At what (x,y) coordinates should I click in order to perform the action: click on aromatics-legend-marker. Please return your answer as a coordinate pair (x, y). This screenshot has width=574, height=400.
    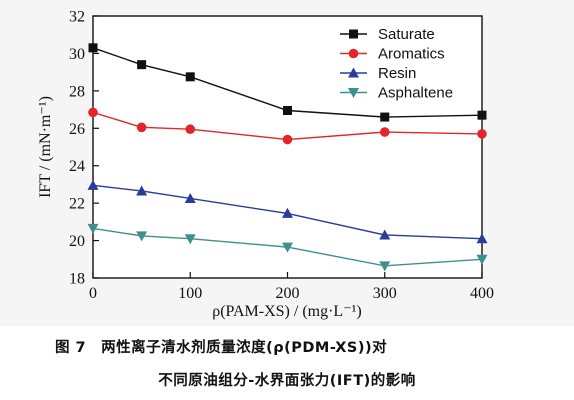
    Looking at the image, I should click on (353, 53).